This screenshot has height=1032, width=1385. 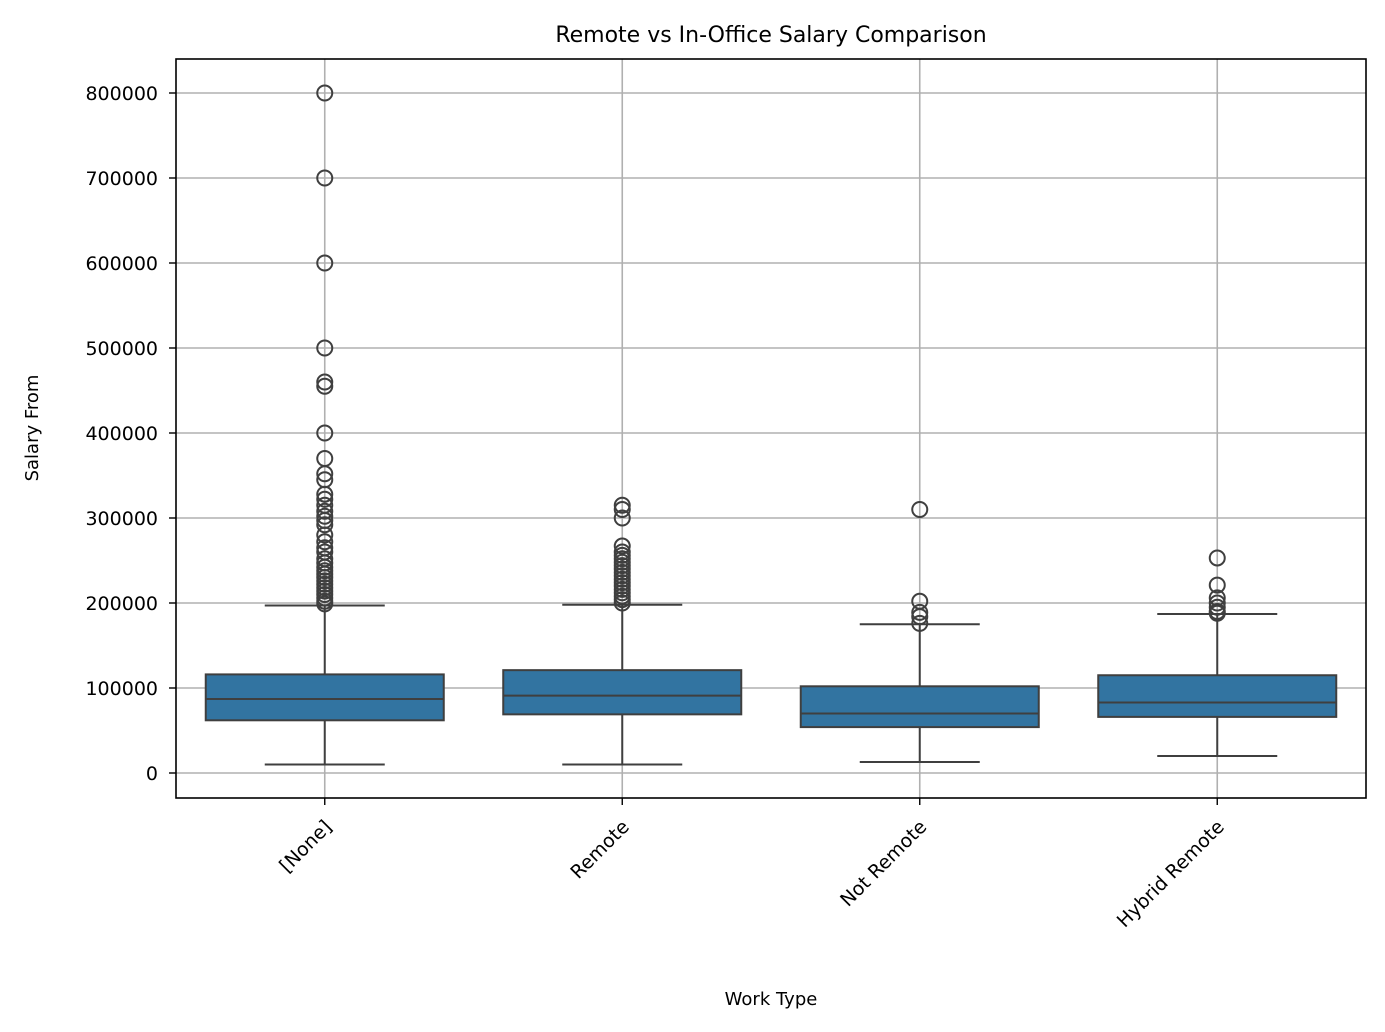 What do you see at coordinates (121, 349) in the screenshot?
I see `y-tick-label: 500000` at bounding box center [121, 349].